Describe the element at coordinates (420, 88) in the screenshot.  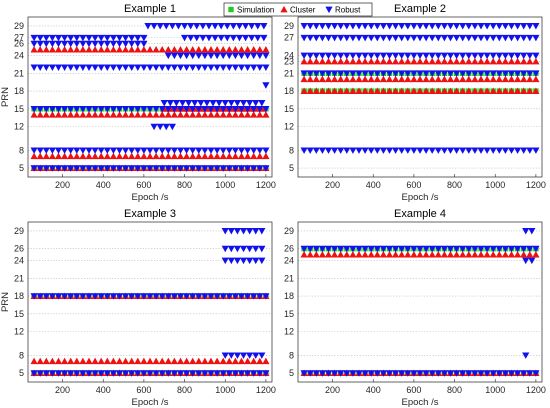
I see `series-robust` at that location.